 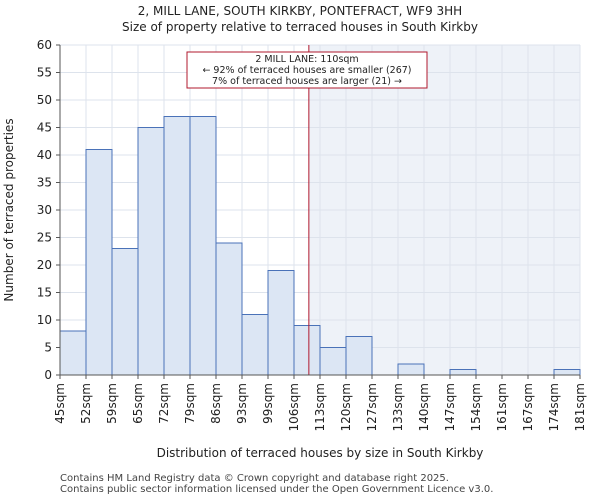 I want to click on y-tick-label: 10, so click(x=44, y=320).